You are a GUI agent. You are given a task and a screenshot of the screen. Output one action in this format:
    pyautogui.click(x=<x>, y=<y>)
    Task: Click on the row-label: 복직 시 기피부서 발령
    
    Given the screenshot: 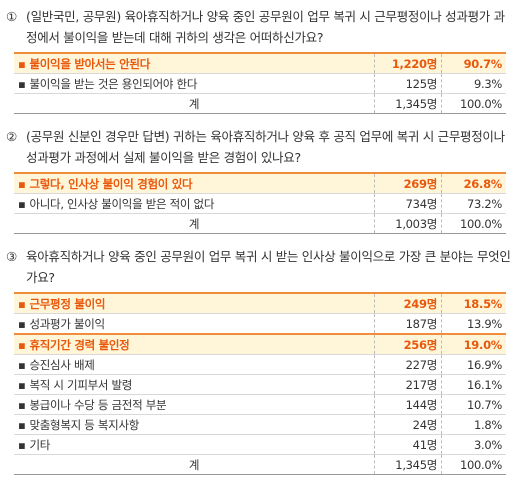 What is the action you would take?
    pyautogui.click(x=194, y=384)
    